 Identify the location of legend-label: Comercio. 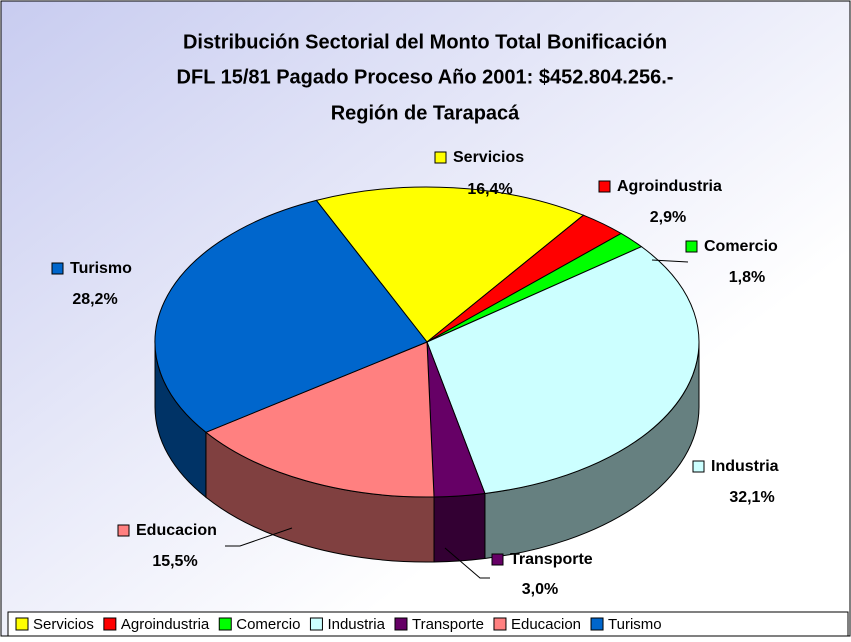
(268, 624).